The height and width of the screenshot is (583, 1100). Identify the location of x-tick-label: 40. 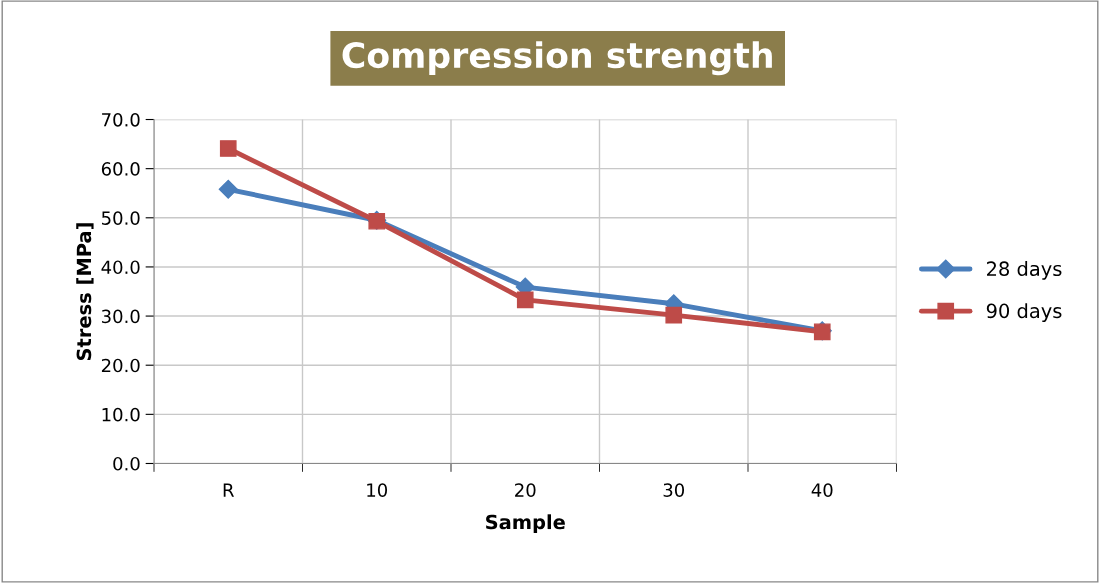
(822, 490).